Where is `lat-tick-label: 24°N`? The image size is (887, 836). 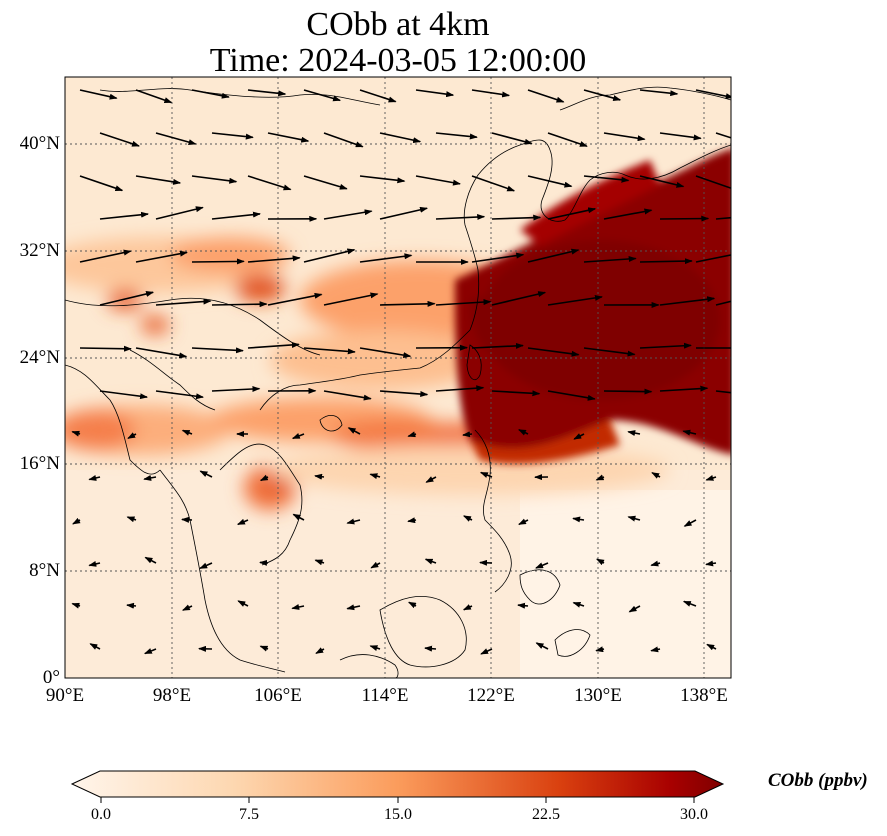
lat-tick-label: 24°N is located at coordinates (39, 357).